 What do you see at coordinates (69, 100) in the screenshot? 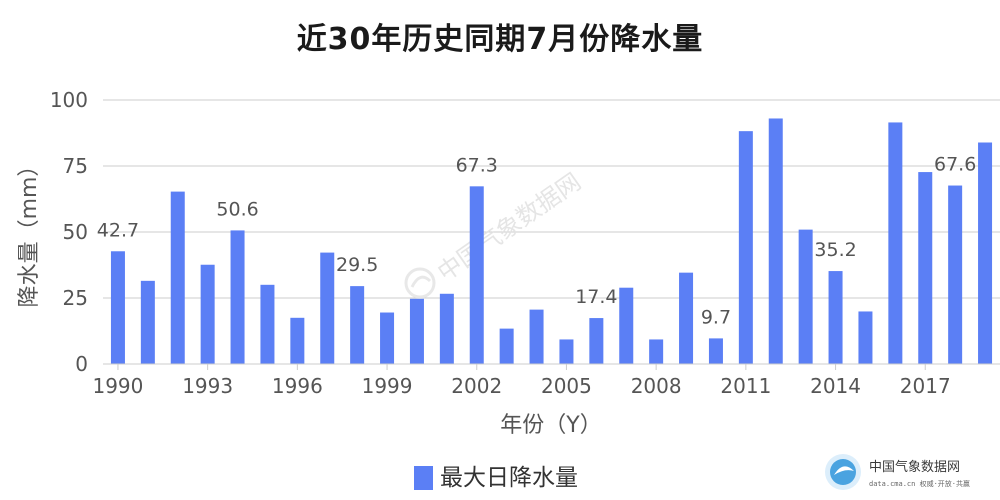
I see `y-tick-label: 100` at bounding box center [69, 100].